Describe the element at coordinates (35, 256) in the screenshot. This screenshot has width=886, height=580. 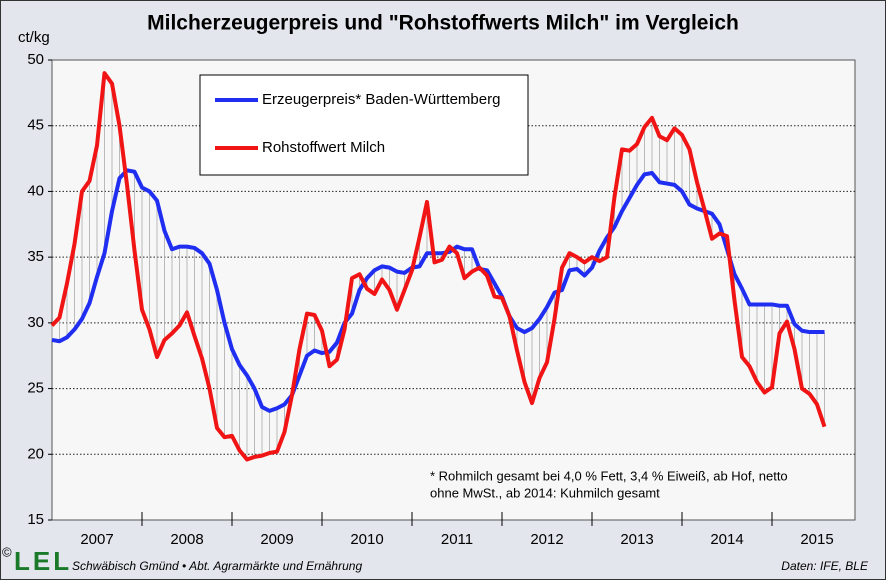
I see `y-tick-label: 35` at that location.